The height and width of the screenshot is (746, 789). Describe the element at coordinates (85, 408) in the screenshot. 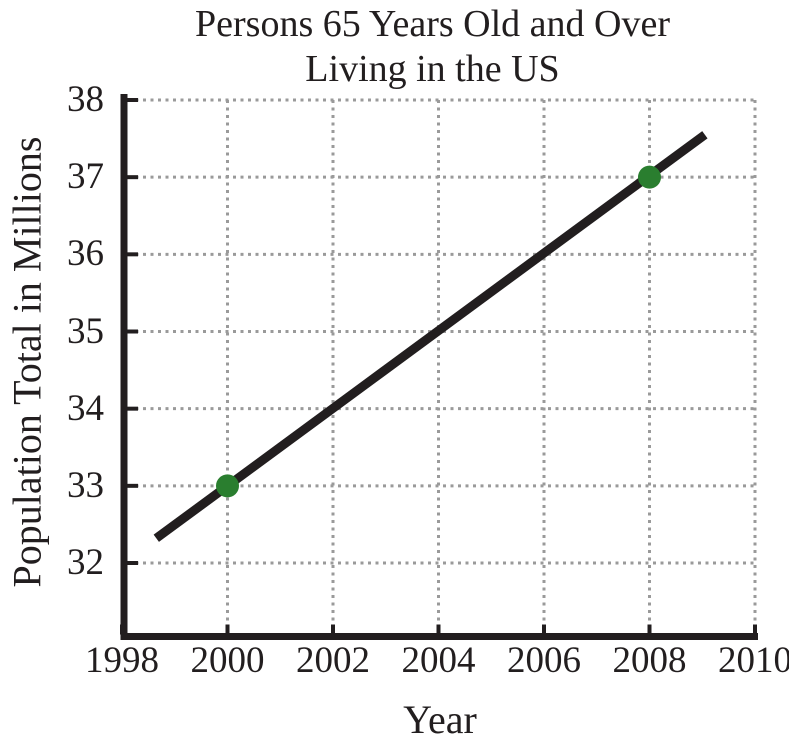

I see `y-tick-label: 34` at that location.